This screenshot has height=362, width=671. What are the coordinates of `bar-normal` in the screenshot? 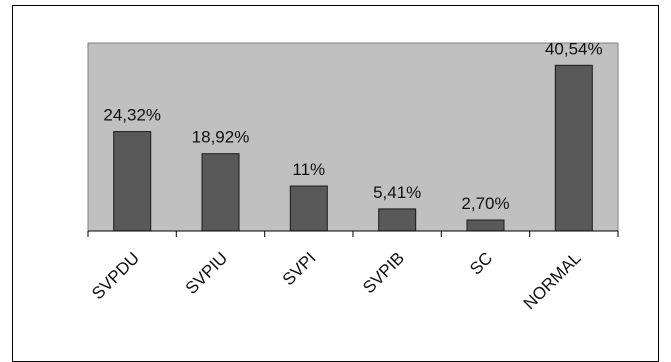 It's located at (573, 148).